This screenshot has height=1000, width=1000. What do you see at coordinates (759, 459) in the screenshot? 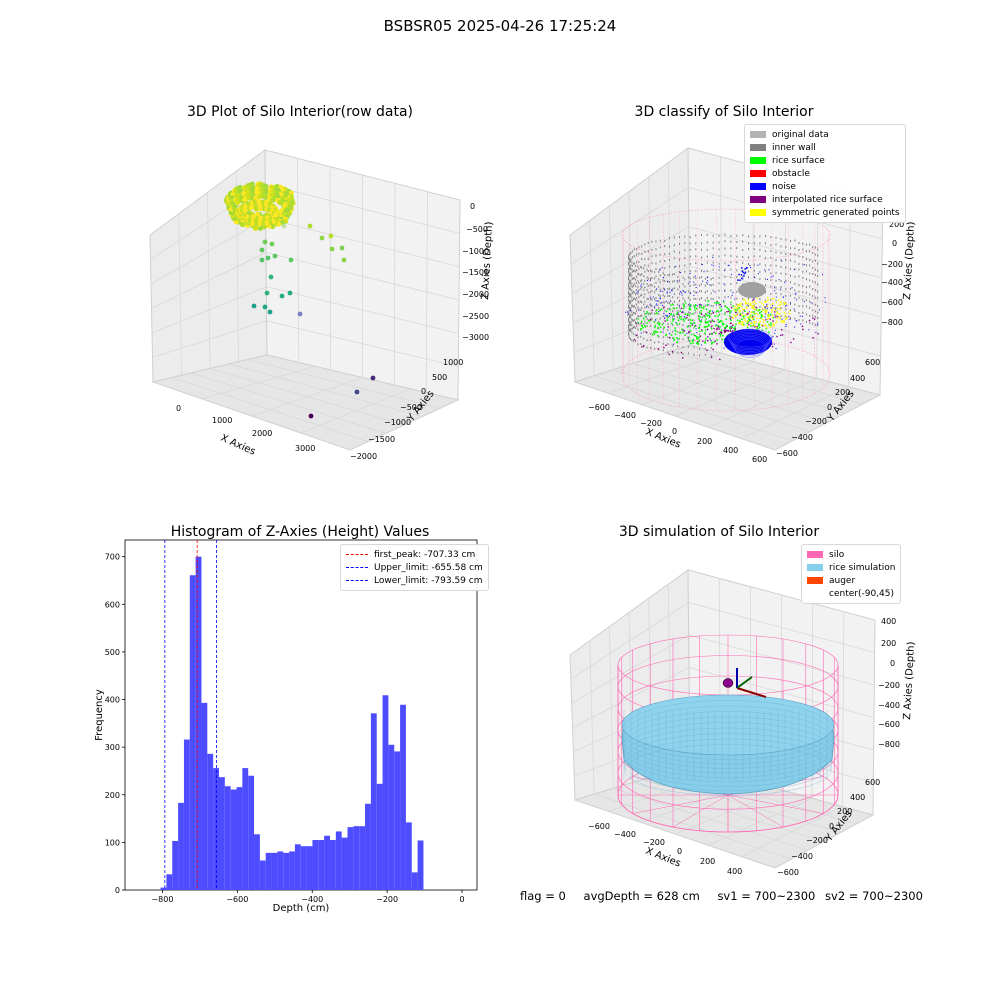
I see `p2-xtick: 600` at bounding box center [759, 459].